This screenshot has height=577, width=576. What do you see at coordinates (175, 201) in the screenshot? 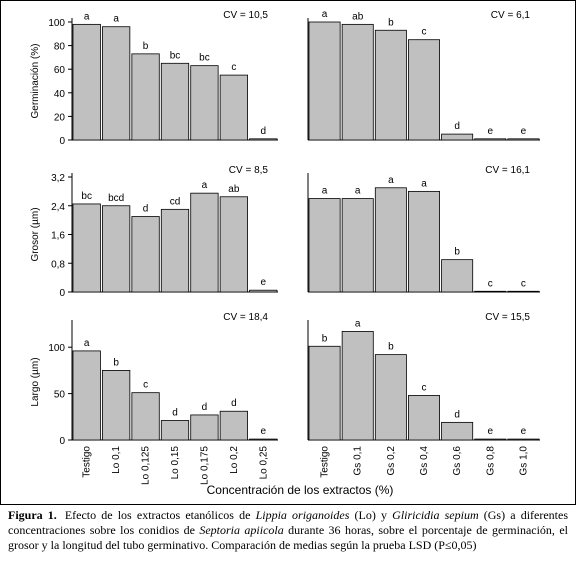
I see `significance-letter: cd` at bounding box center [175, 201].